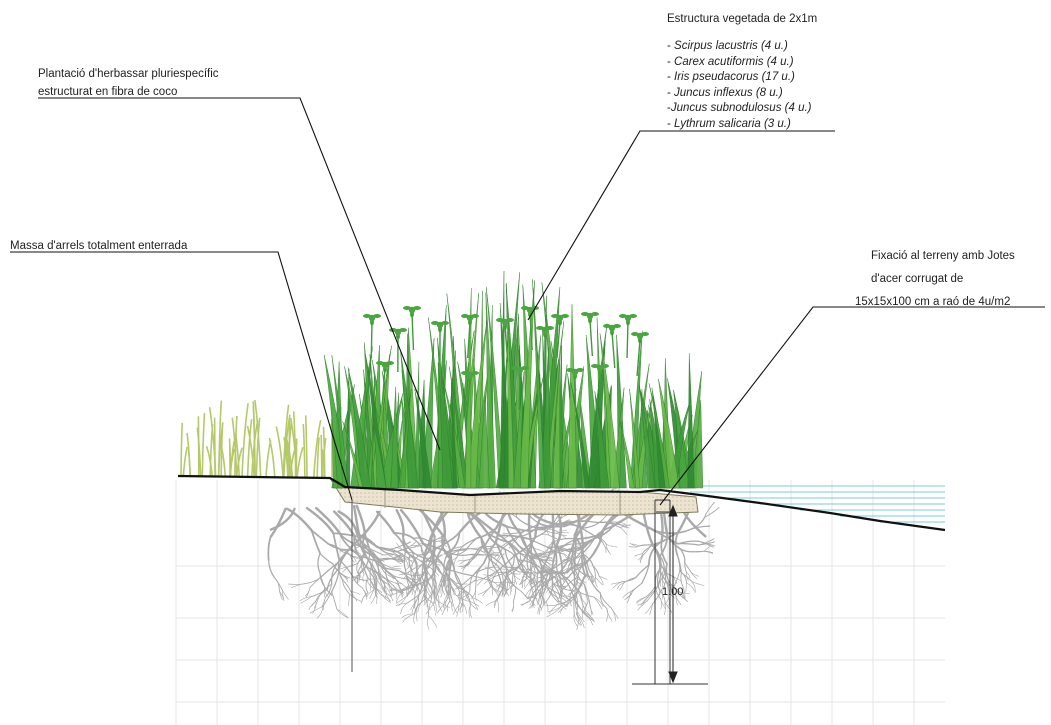  I want to click on species-item: - Scirpus lacustris (4 u.), so click(727, 46).